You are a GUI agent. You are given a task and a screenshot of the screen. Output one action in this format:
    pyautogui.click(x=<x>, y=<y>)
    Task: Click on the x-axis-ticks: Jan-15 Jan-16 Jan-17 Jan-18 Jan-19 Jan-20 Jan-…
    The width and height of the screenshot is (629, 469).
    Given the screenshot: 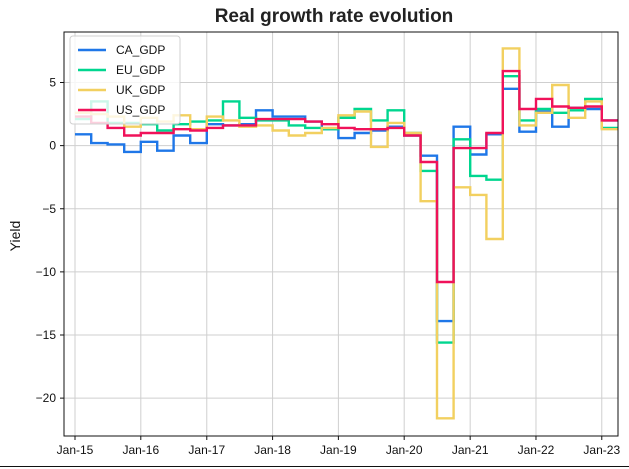 What is the action you would take?
    pyautogui.click(x=338, y=446)
    